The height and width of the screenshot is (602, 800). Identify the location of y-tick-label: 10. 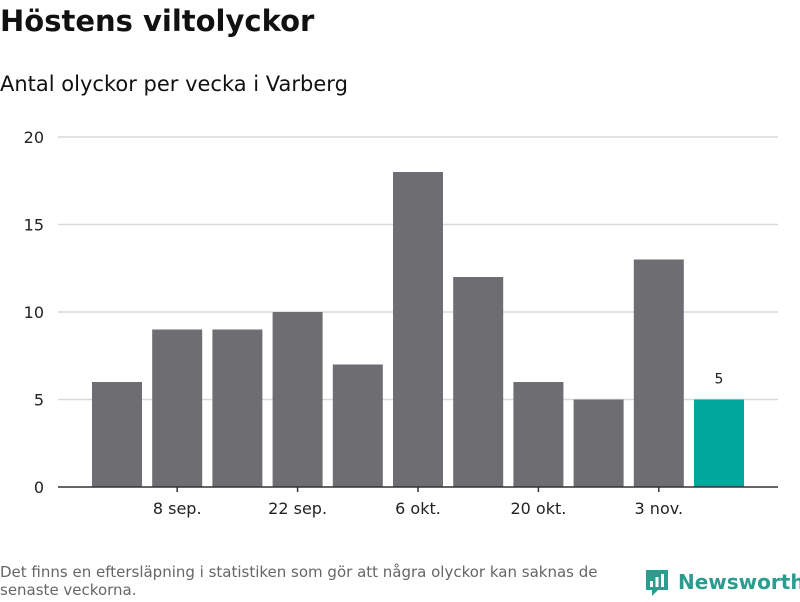
(34, 312).